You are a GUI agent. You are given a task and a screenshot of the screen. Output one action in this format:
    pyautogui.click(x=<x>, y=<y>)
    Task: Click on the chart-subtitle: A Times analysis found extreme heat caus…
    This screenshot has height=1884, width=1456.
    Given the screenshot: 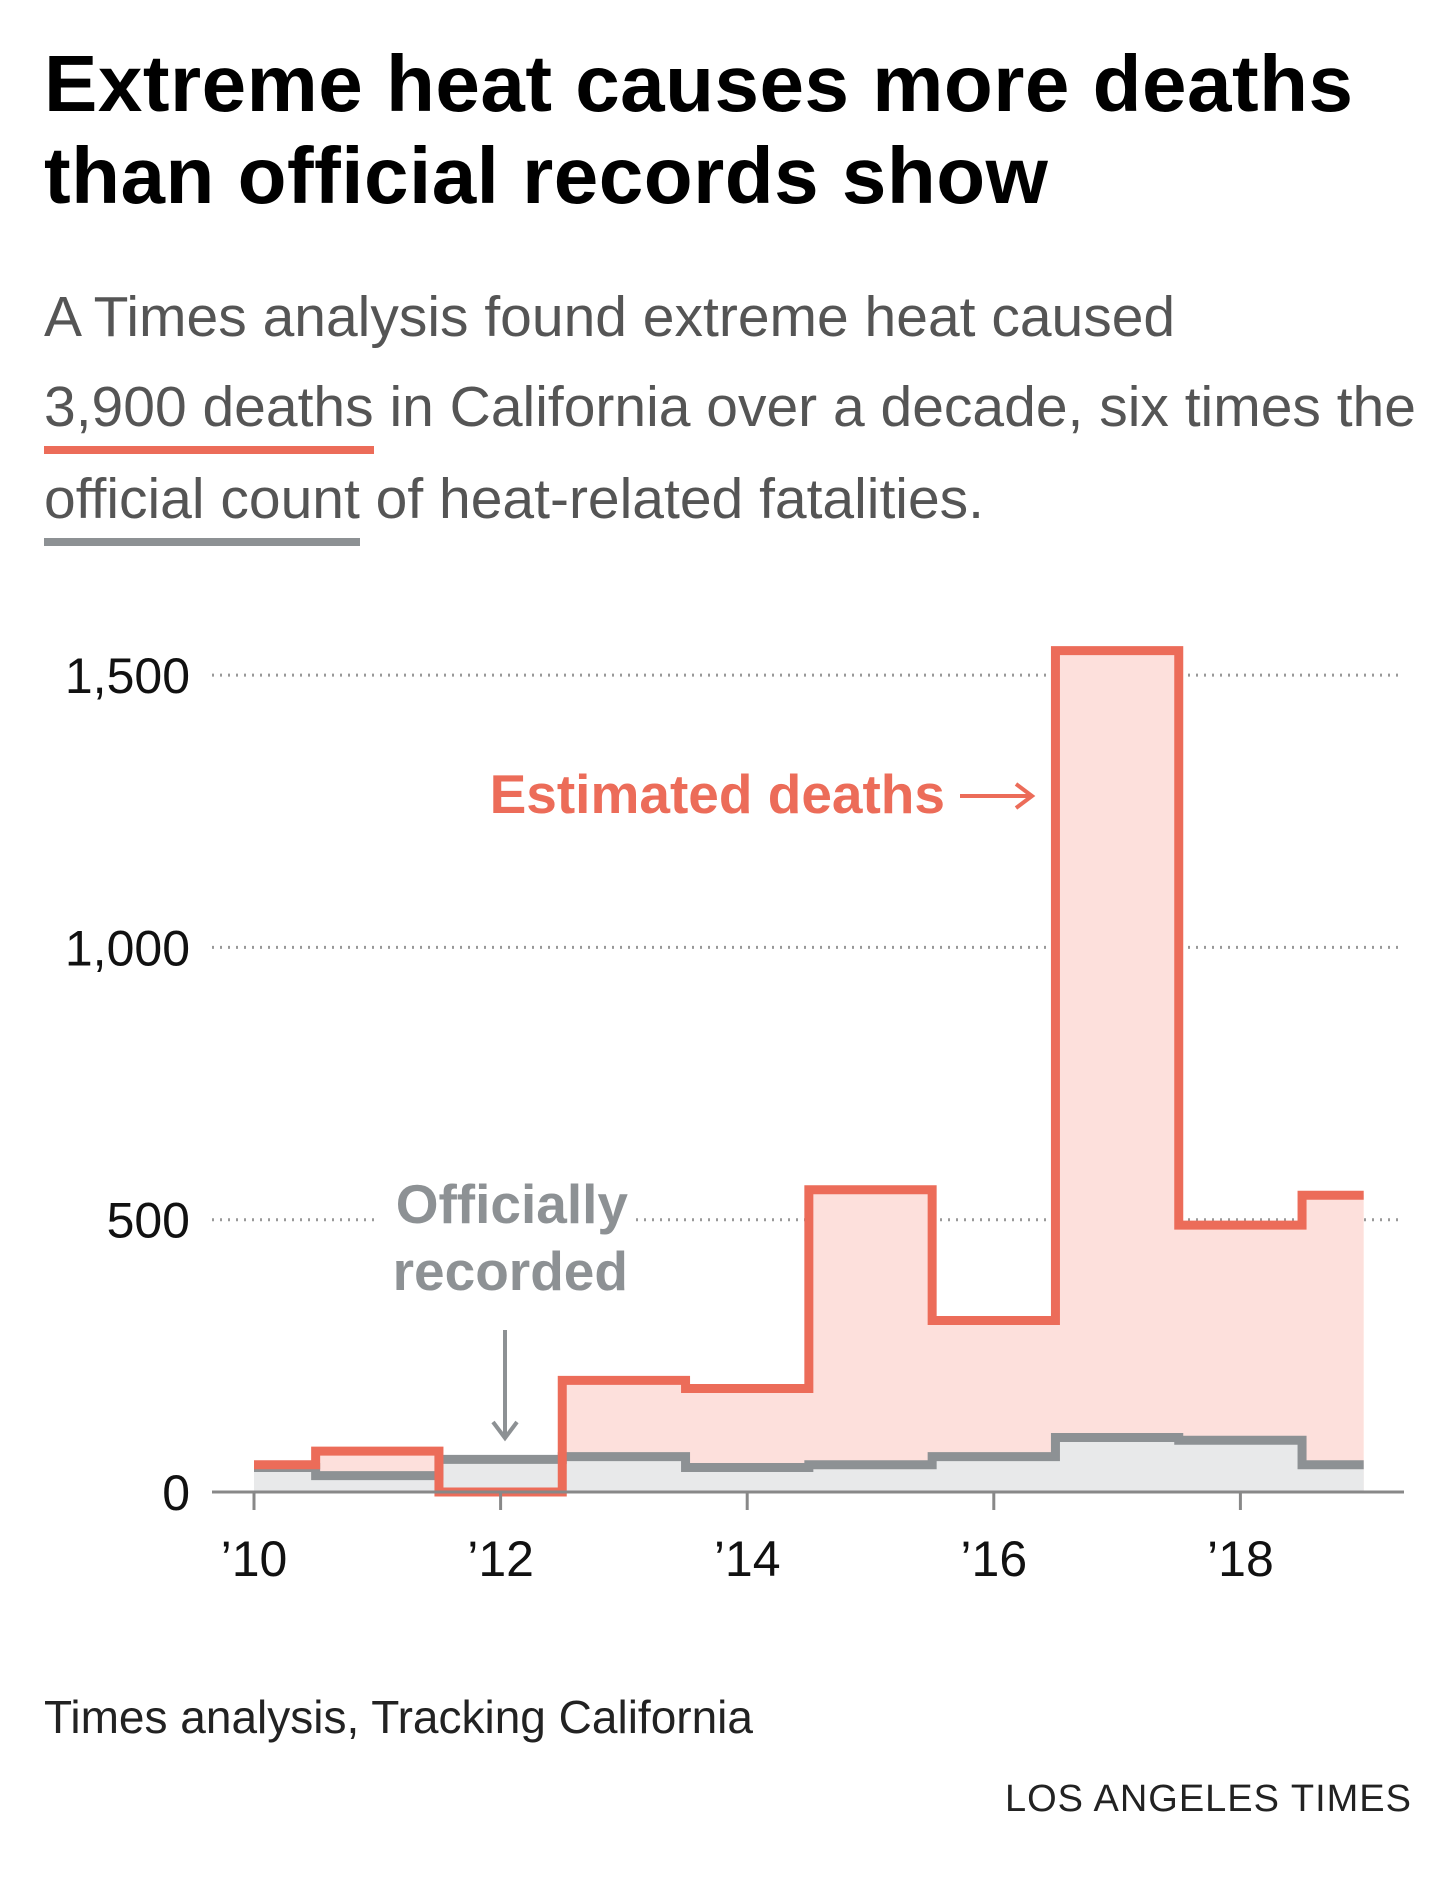 What is the action you would take?
    pyautogui.click(x=734, y=409)
    